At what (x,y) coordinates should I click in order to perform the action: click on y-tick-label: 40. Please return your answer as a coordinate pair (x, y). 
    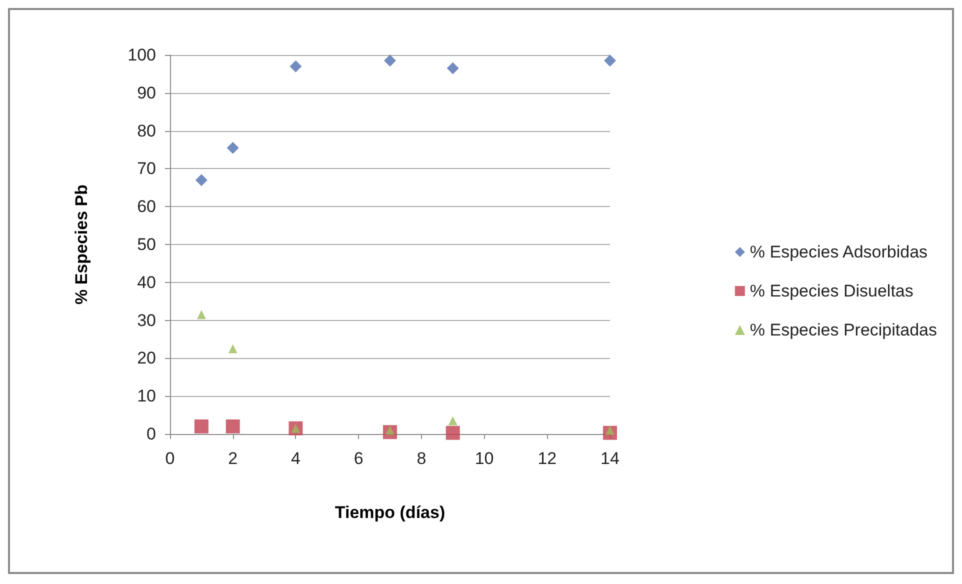
    Looking at the image, I should click on (146, 282).